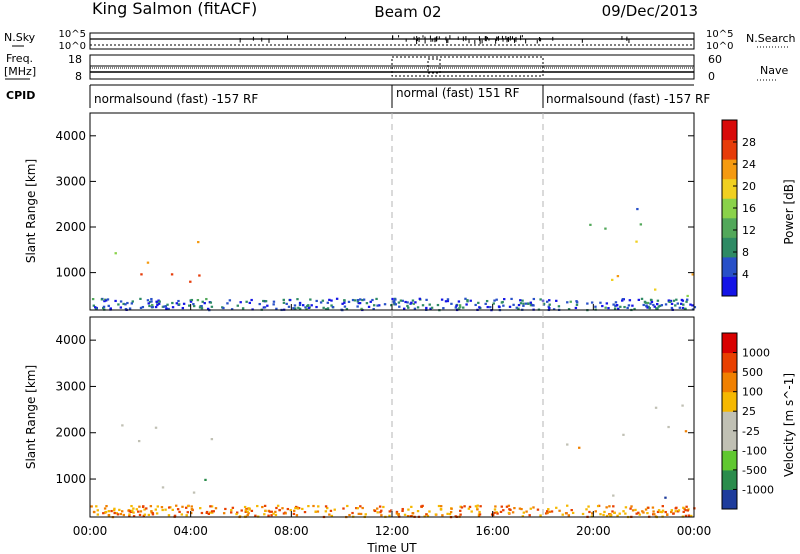  I want to click on y-tick-label: 4000, so click(70, 340).